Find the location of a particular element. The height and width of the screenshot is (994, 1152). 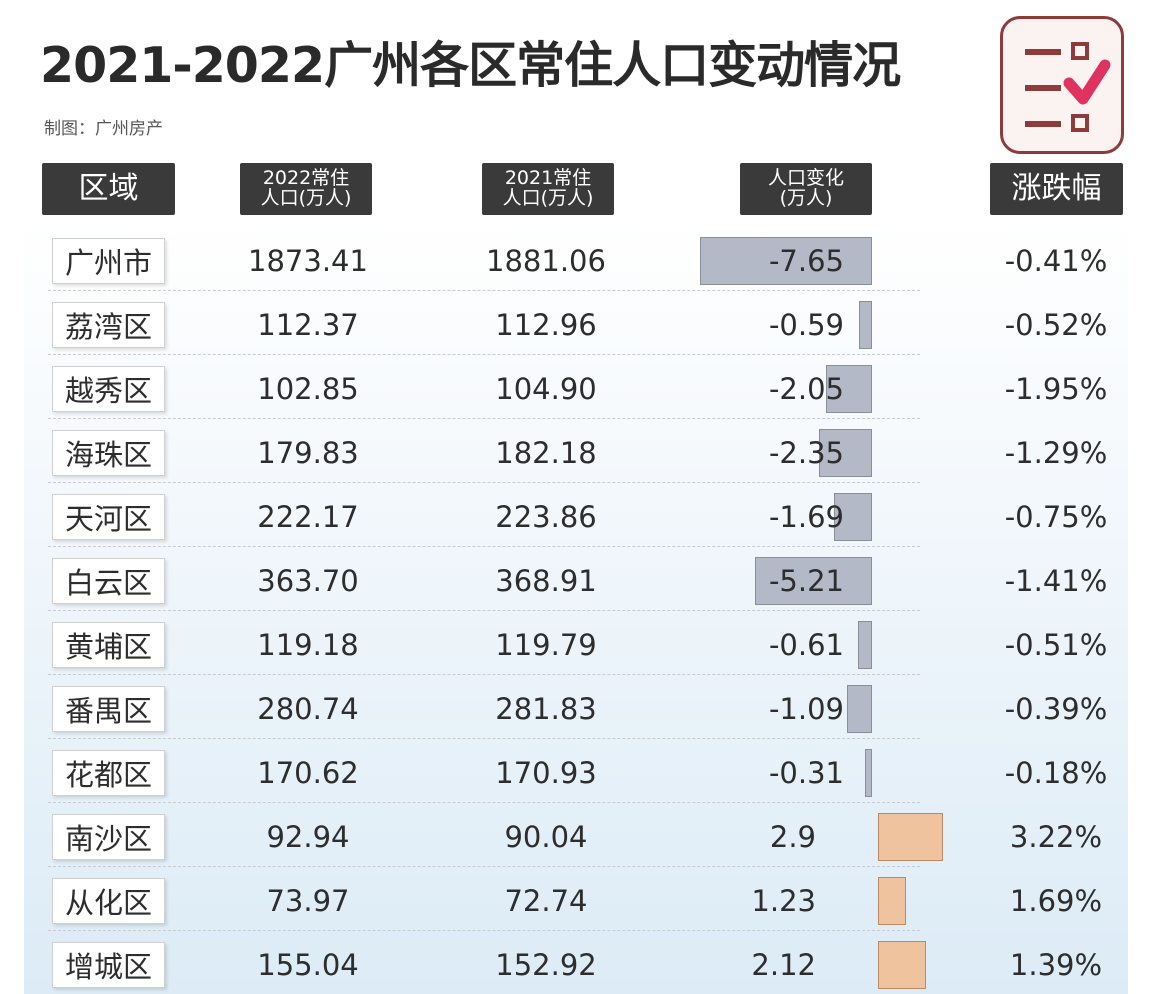

pct-value: -0.52% is located at coordinates (1056, 325).